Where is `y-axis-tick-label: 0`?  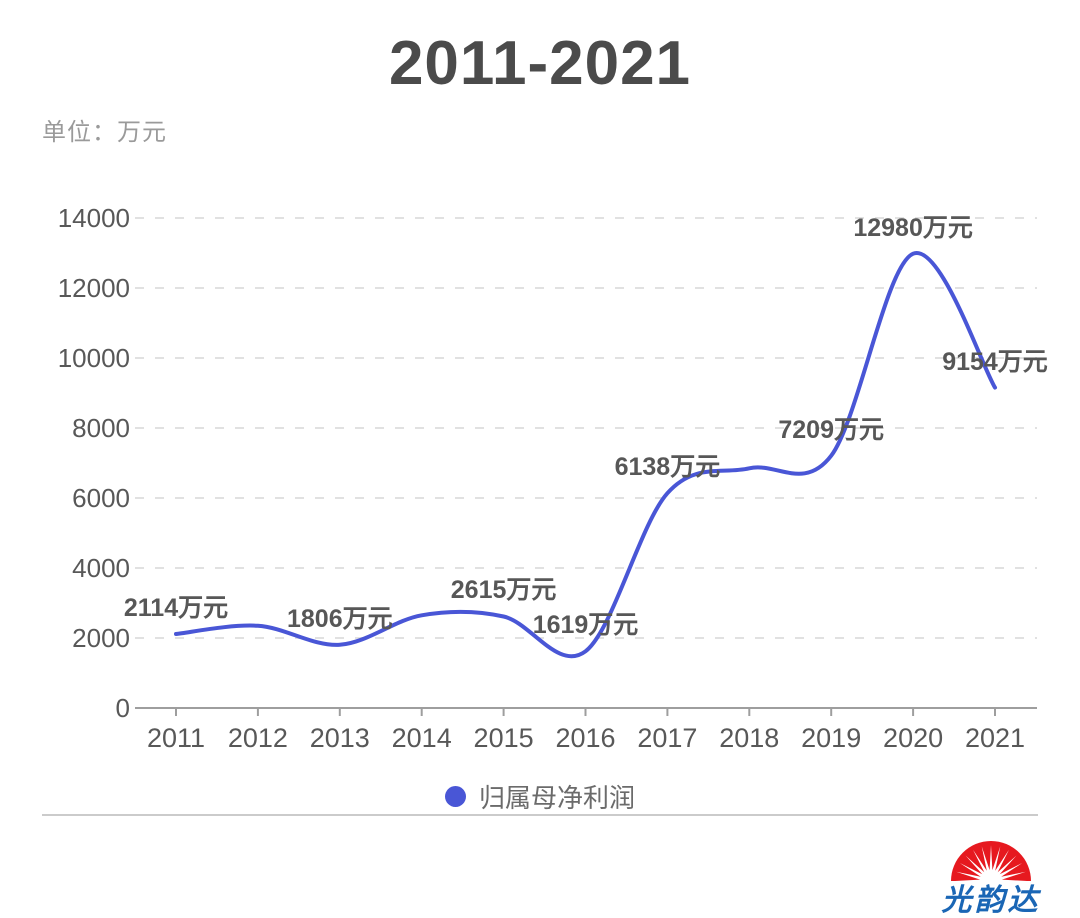 y-axis-tick-label: 0 is located at coordinates (122, 708).